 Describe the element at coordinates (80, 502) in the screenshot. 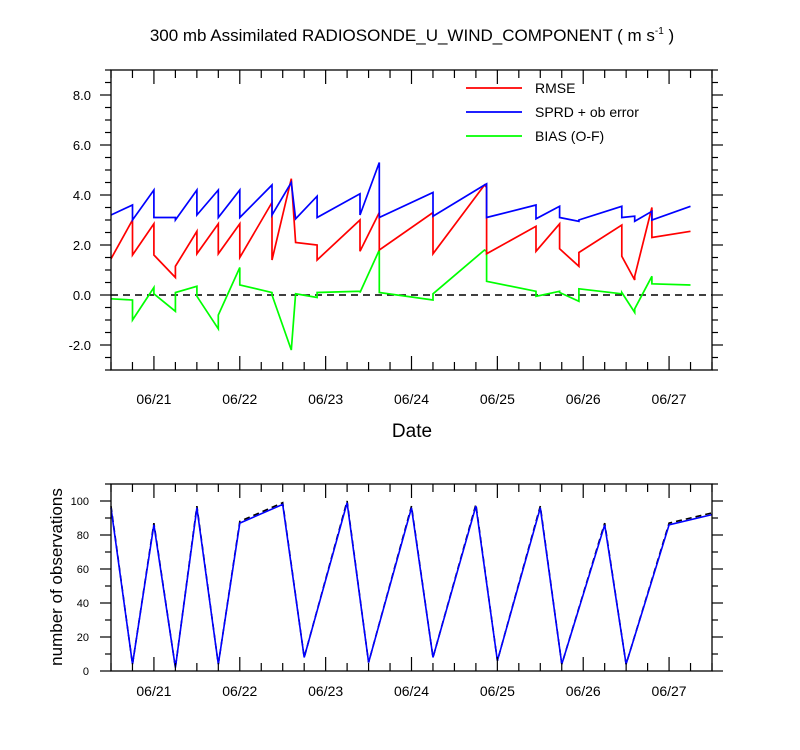

I see `y-tick-label: 100` at that location.